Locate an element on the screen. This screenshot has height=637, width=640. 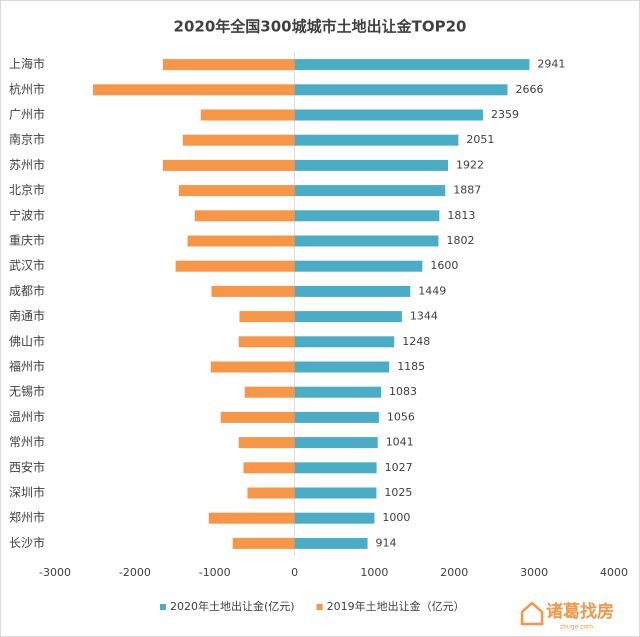
y-tick-label: 成都市 is located at coordinates (27, 290).